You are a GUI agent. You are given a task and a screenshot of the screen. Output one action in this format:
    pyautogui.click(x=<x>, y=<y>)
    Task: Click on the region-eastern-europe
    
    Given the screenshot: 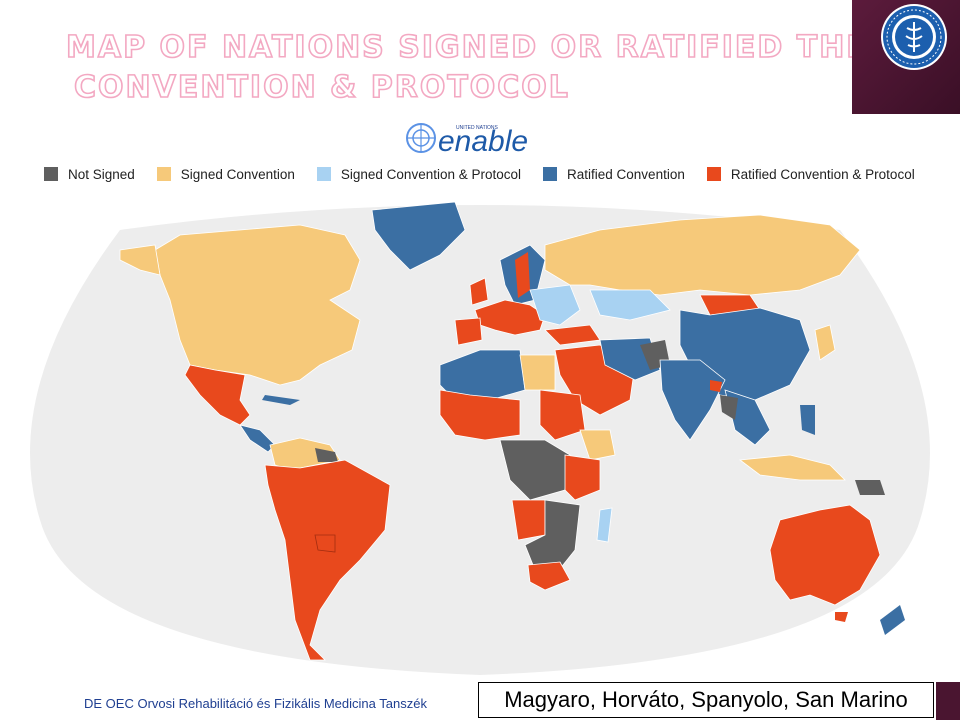 What is the action you would take?
    pyautogui.click(x=555, y=305)
    